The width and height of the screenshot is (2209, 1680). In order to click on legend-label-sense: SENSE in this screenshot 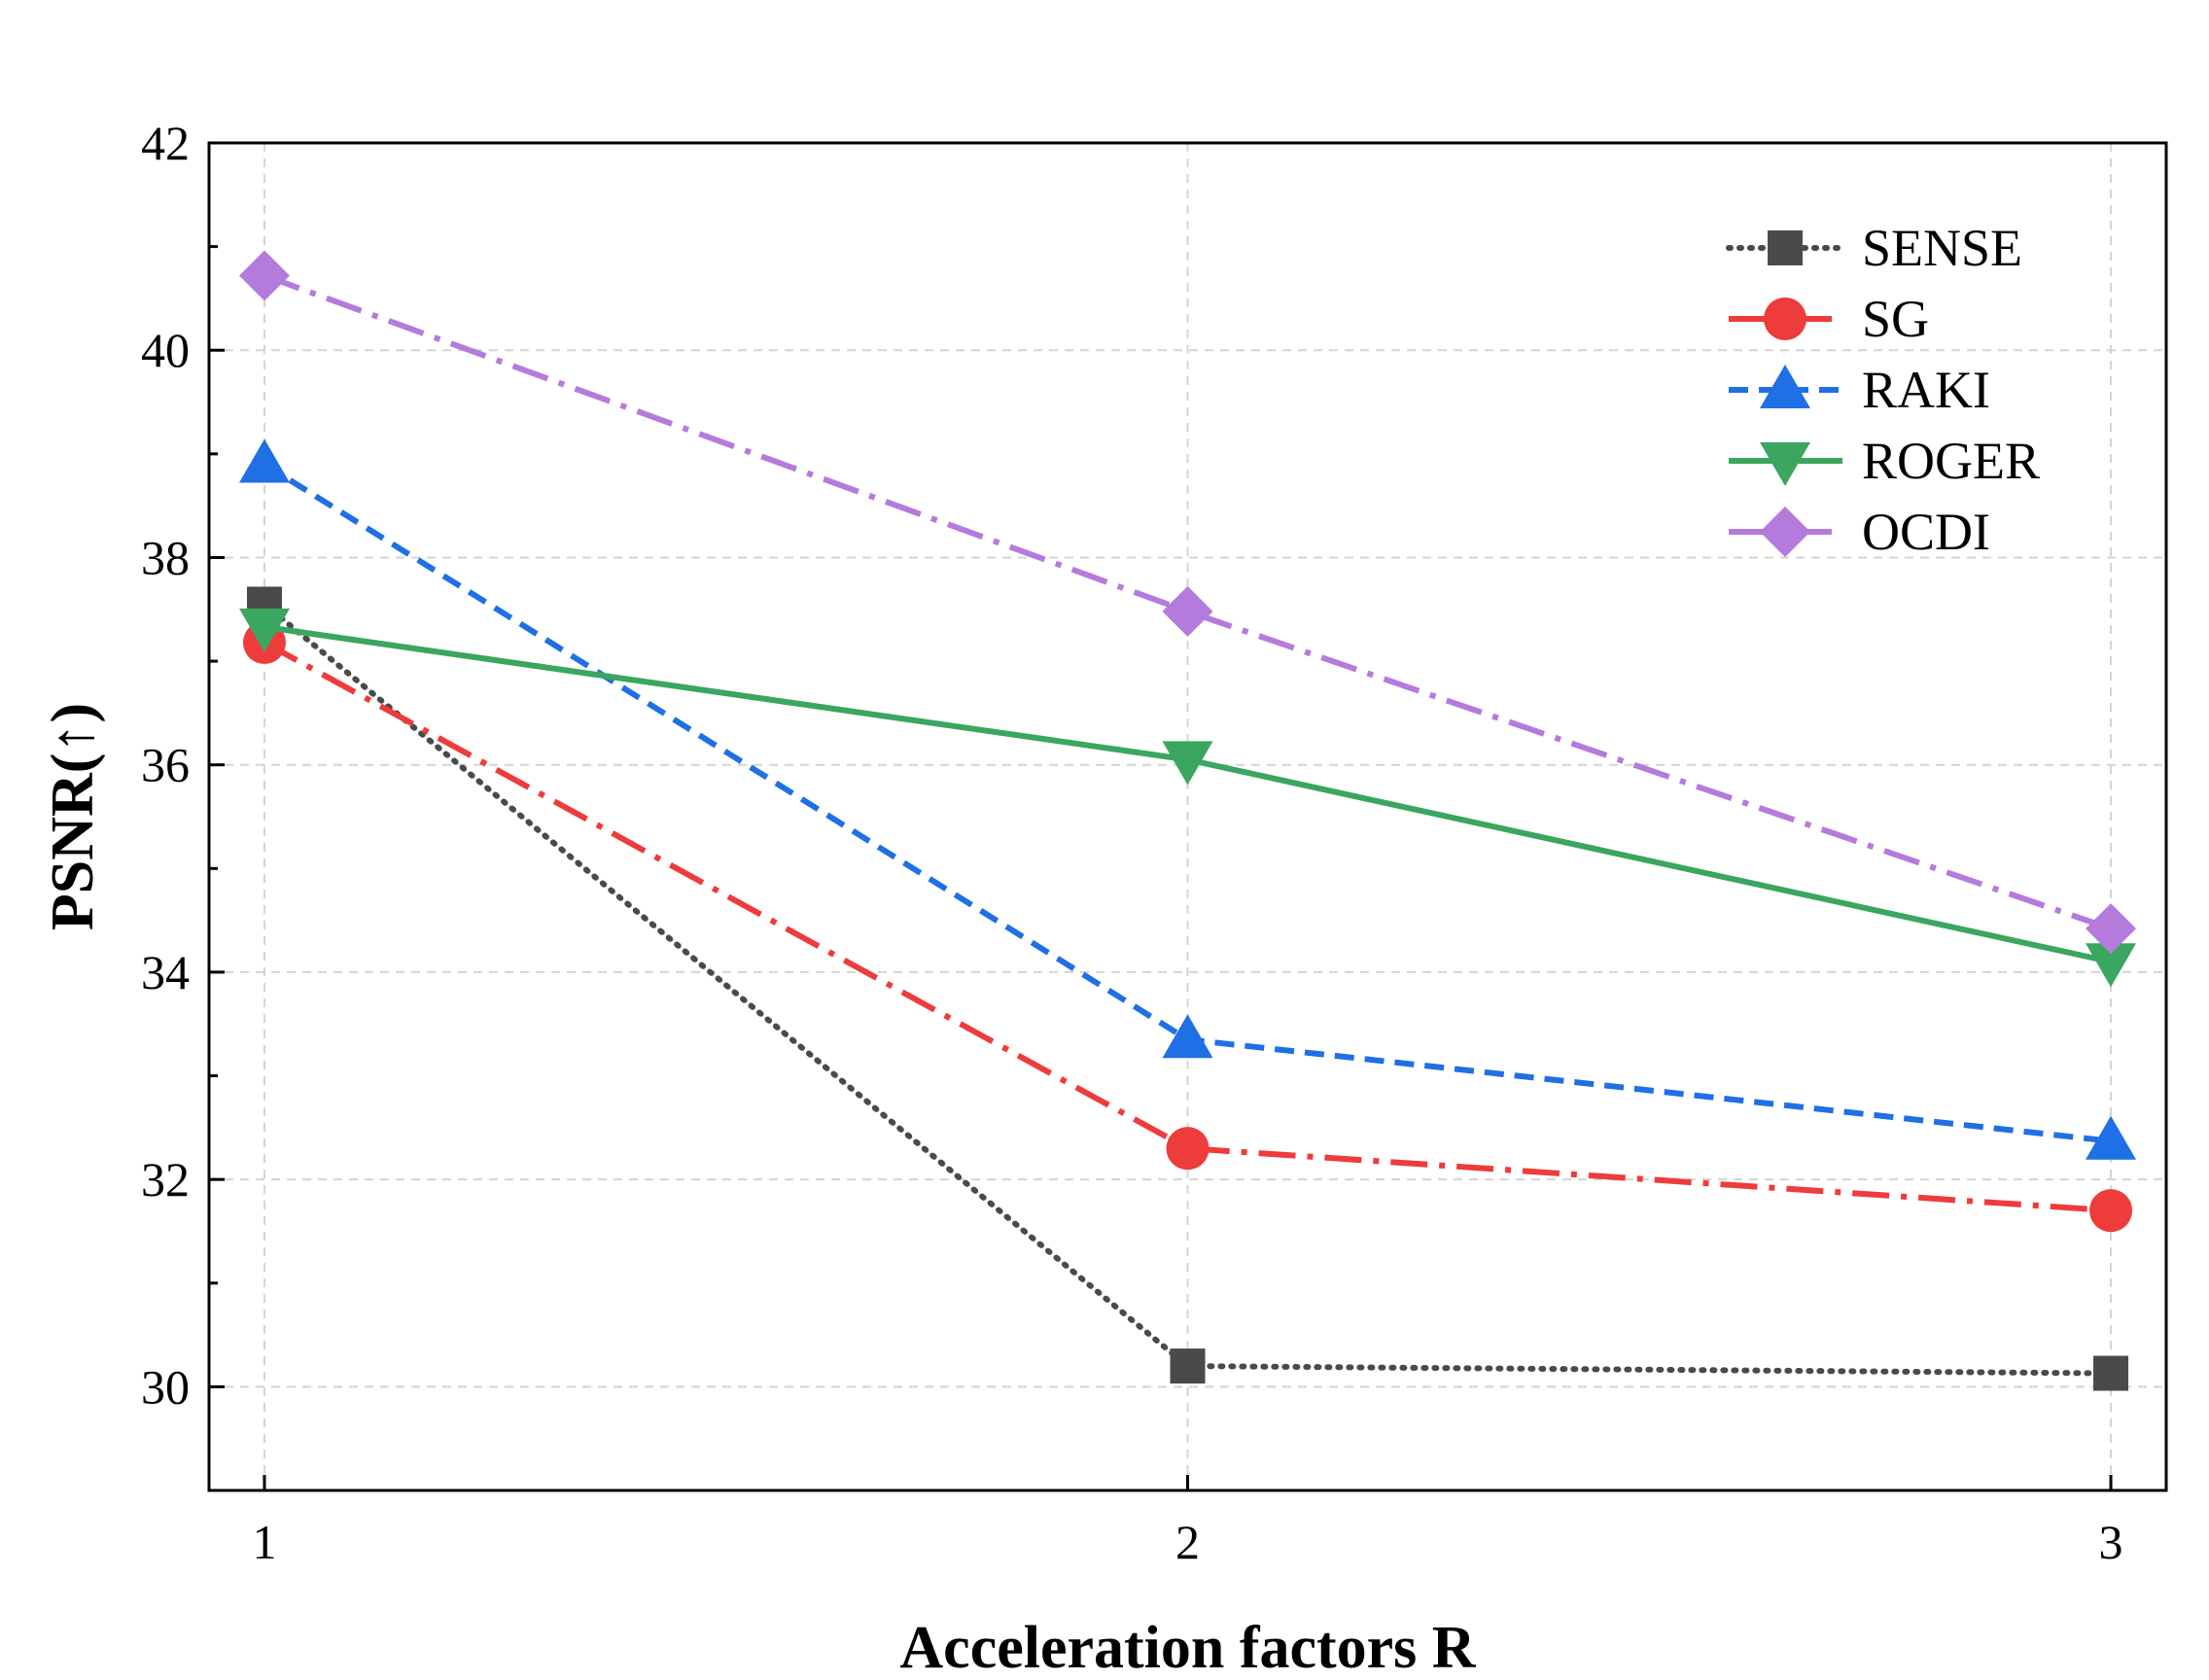, I will do `click(1942, 248)`.